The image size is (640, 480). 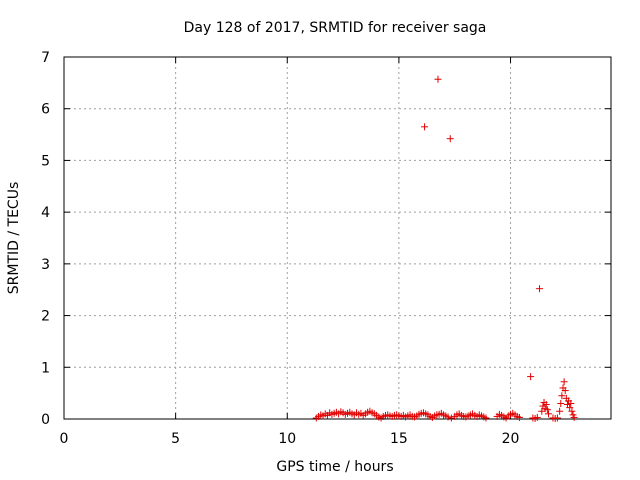 What do you see at coordinates (45, 58) in the screenshot?
I see `y-tick-label: 7` at bounding box center [45, 58].